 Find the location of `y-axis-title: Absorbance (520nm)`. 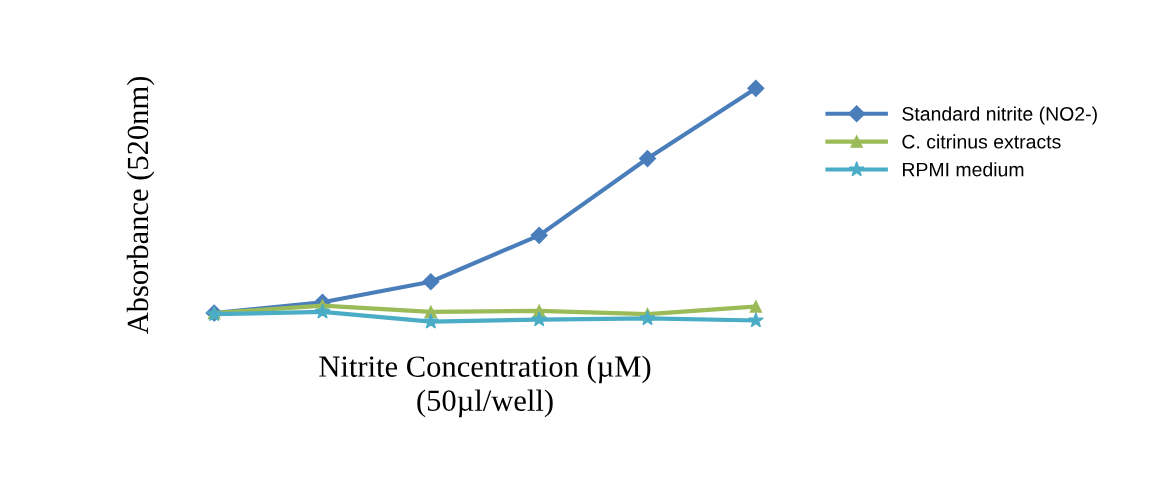

y-axis-title: Absorbance (520nm) is located at coordinates (140, 205).